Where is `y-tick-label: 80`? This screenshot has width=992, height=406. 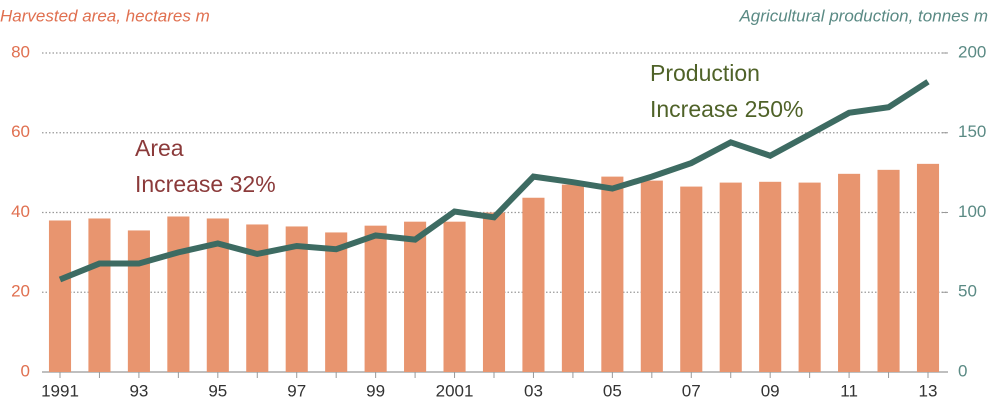 y-tick-label: 80 is located at coordinates (20, 51).